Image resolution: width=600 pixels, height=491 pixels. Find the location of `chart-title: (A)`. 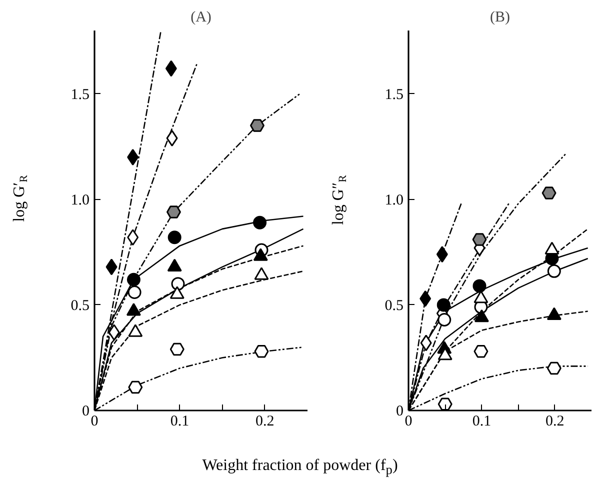

chart-title: (A) is located at coordinates (201, 18).